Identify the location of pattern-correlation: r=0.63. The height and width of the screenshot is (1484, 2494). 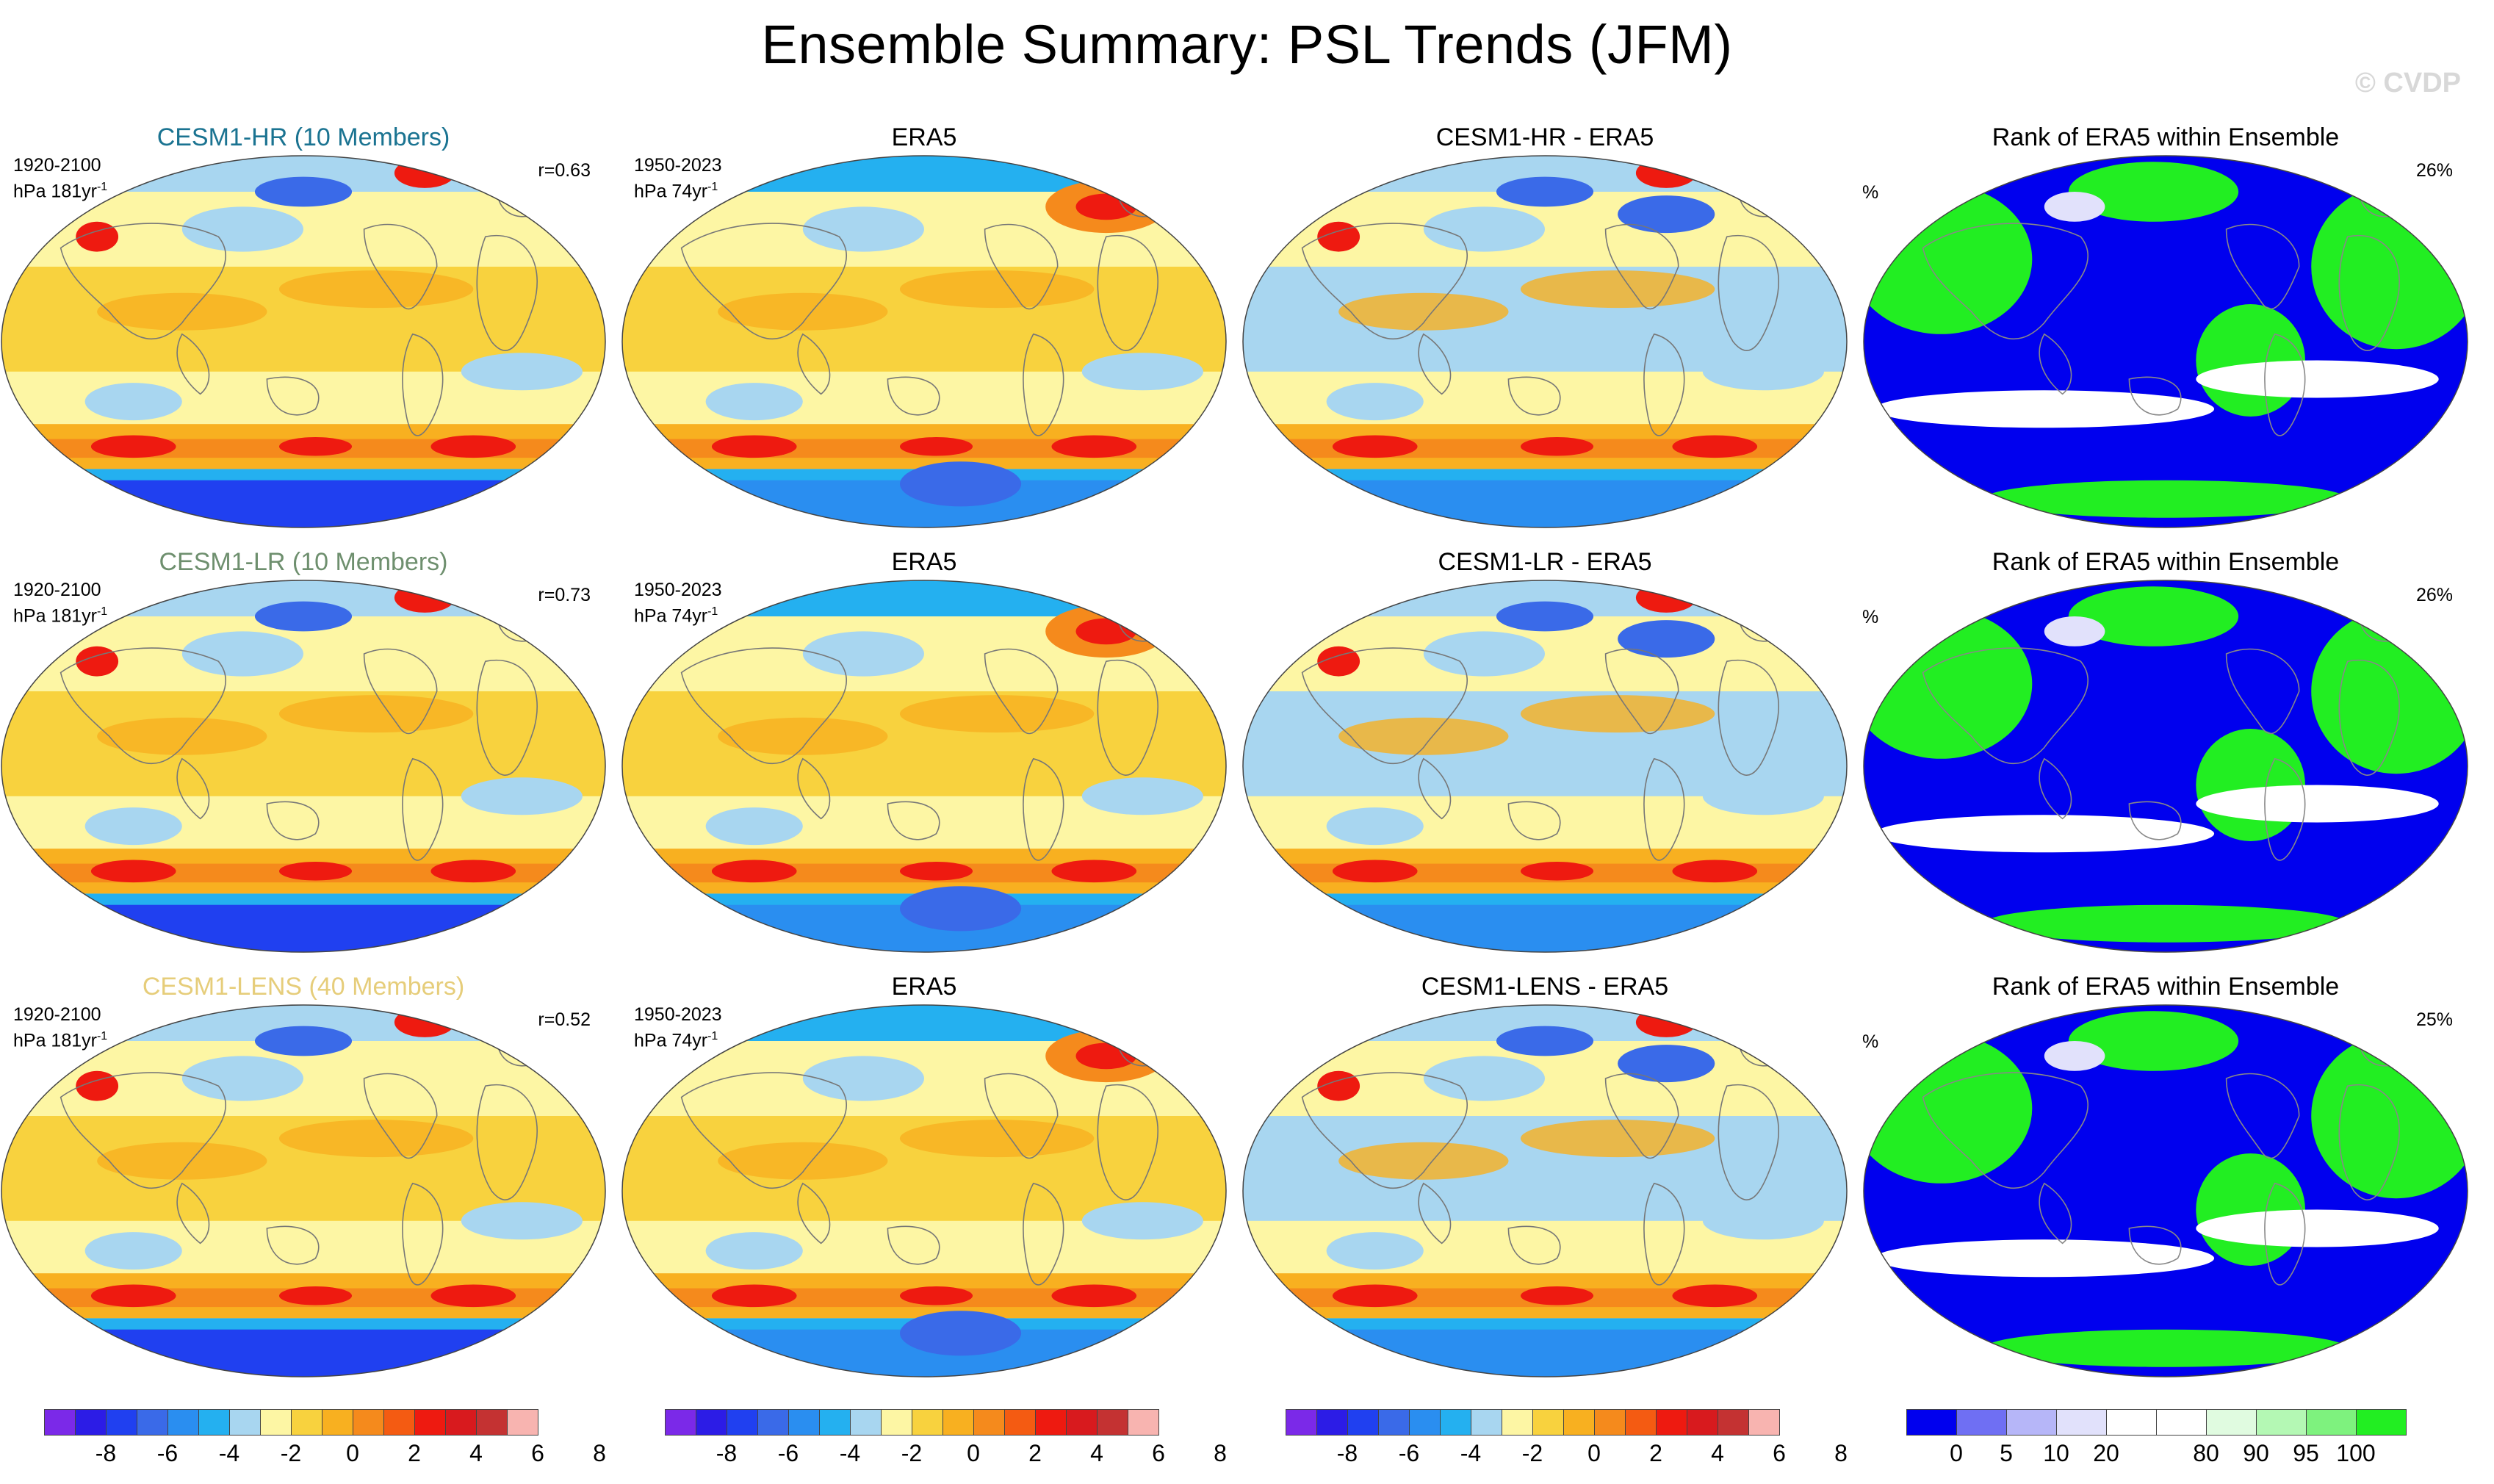
(564, 170).